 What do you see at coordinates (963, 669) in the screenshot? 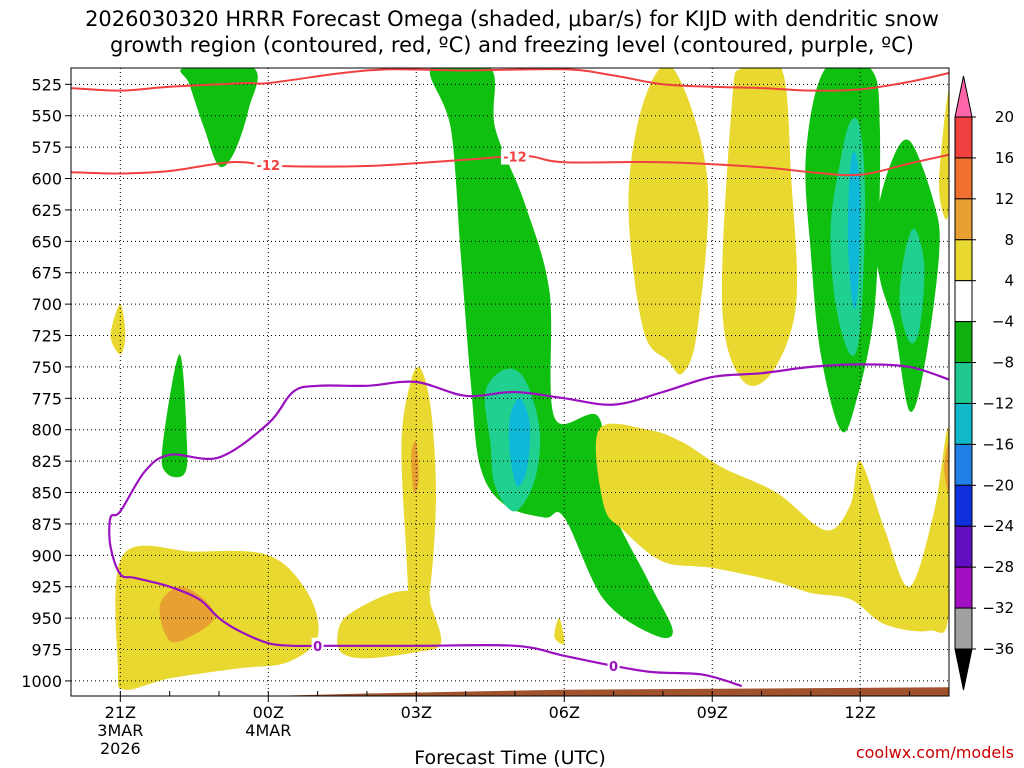
I see `colorbar-bottom-arrow` at bounding box center [963, 669].